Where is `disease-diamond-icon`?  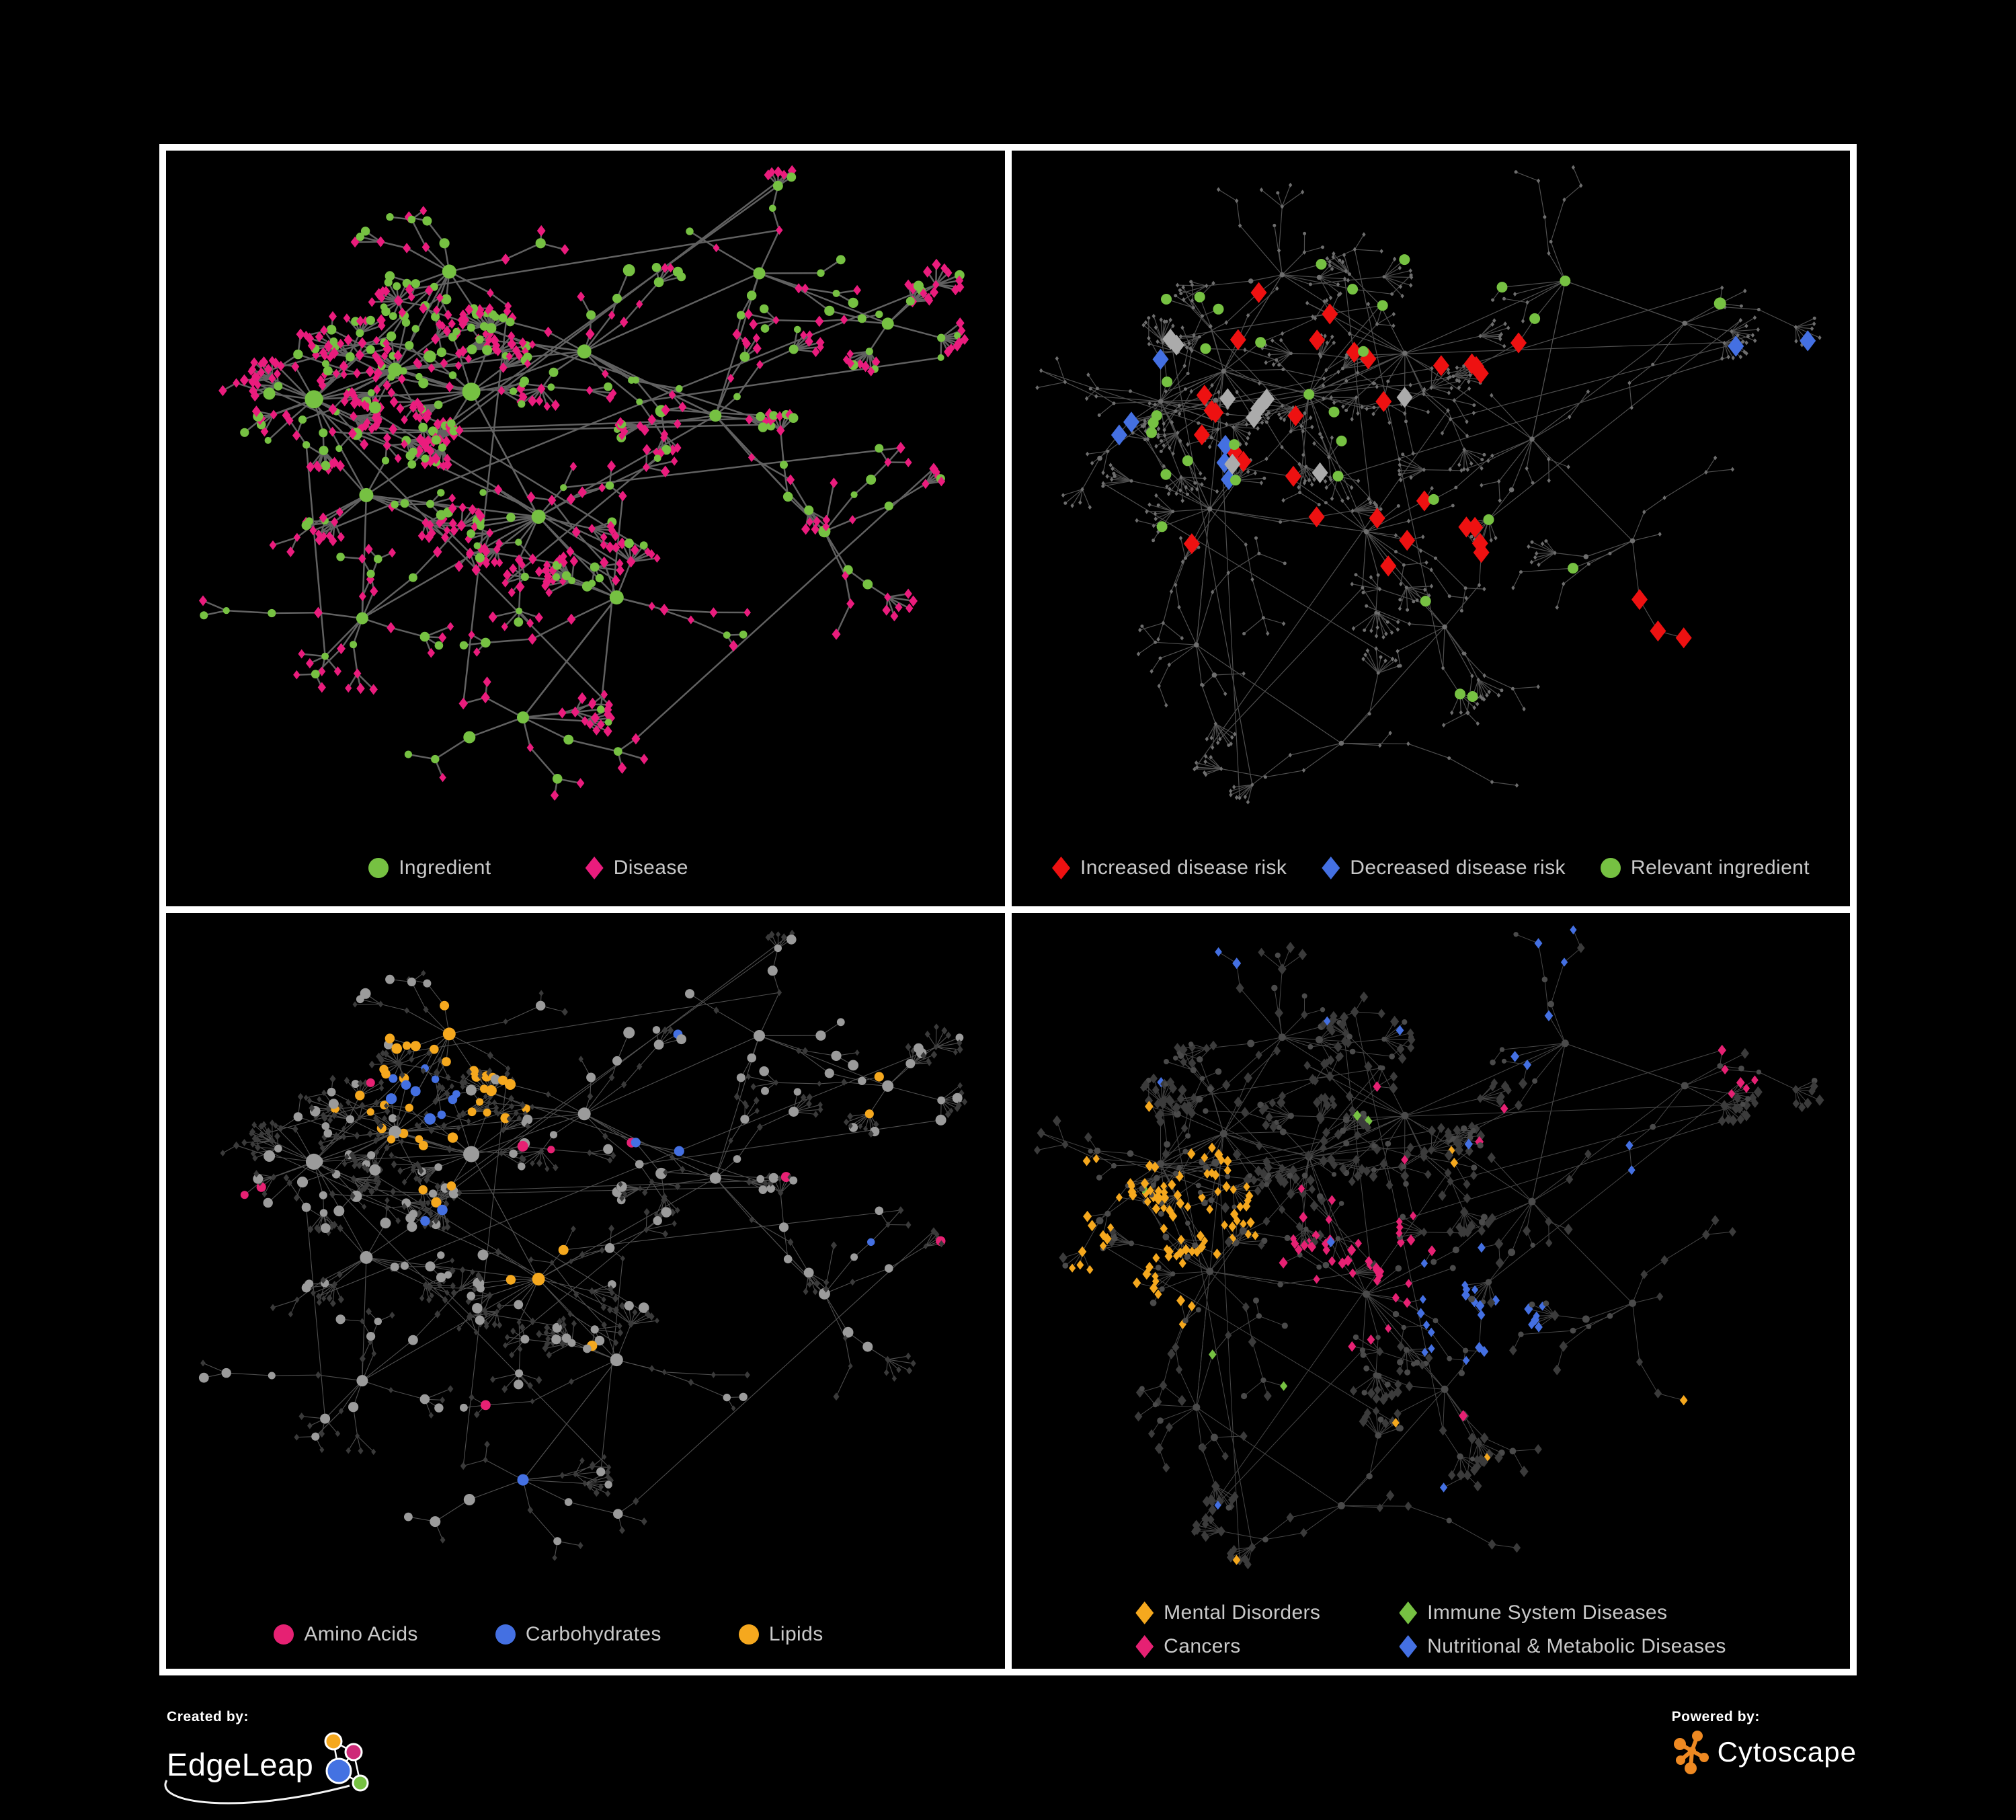 disease-diamond-icon is located at coordinates (594, 868).